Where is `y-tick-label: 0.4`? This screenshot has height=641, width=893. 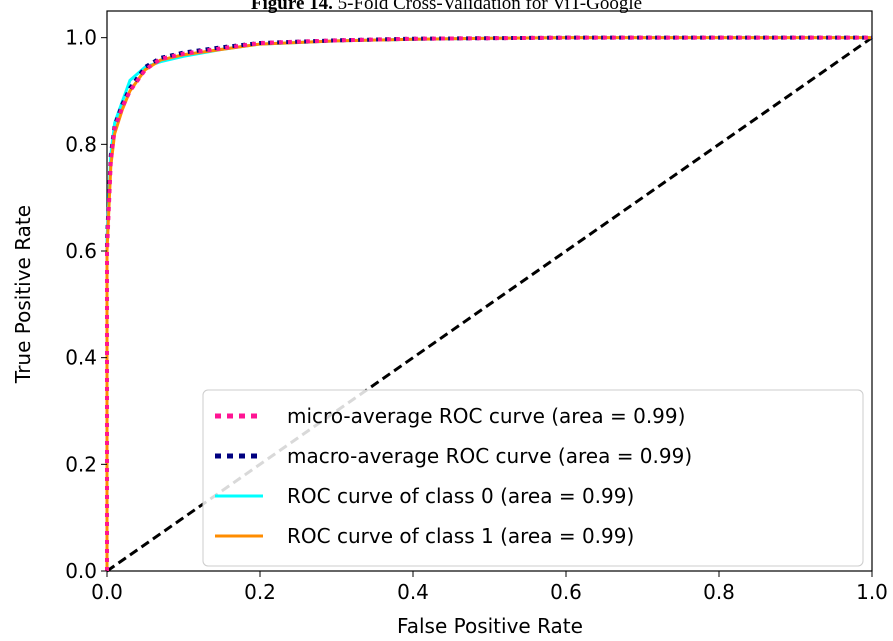
y-tick-label: 0.4 is located at coordinates (81, 358).